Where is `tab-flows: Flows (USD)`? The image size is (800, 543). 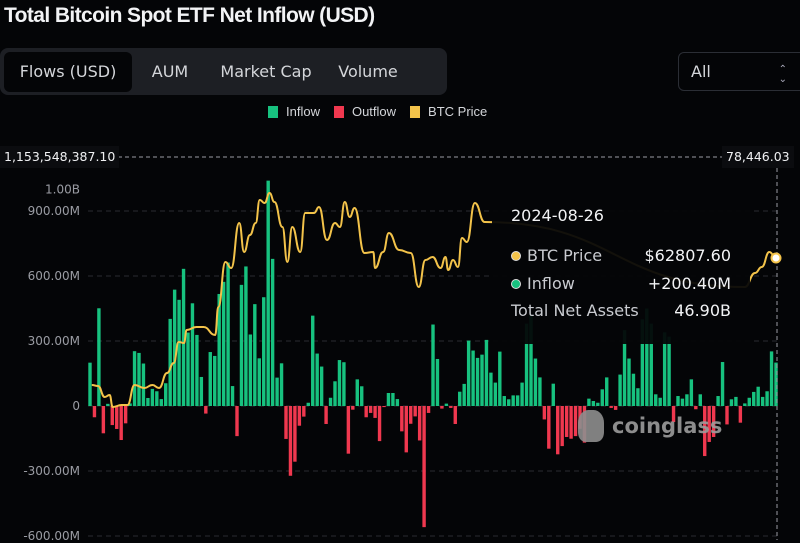 tab-flows: Flows (USD) is located at coordinates (68, 71).